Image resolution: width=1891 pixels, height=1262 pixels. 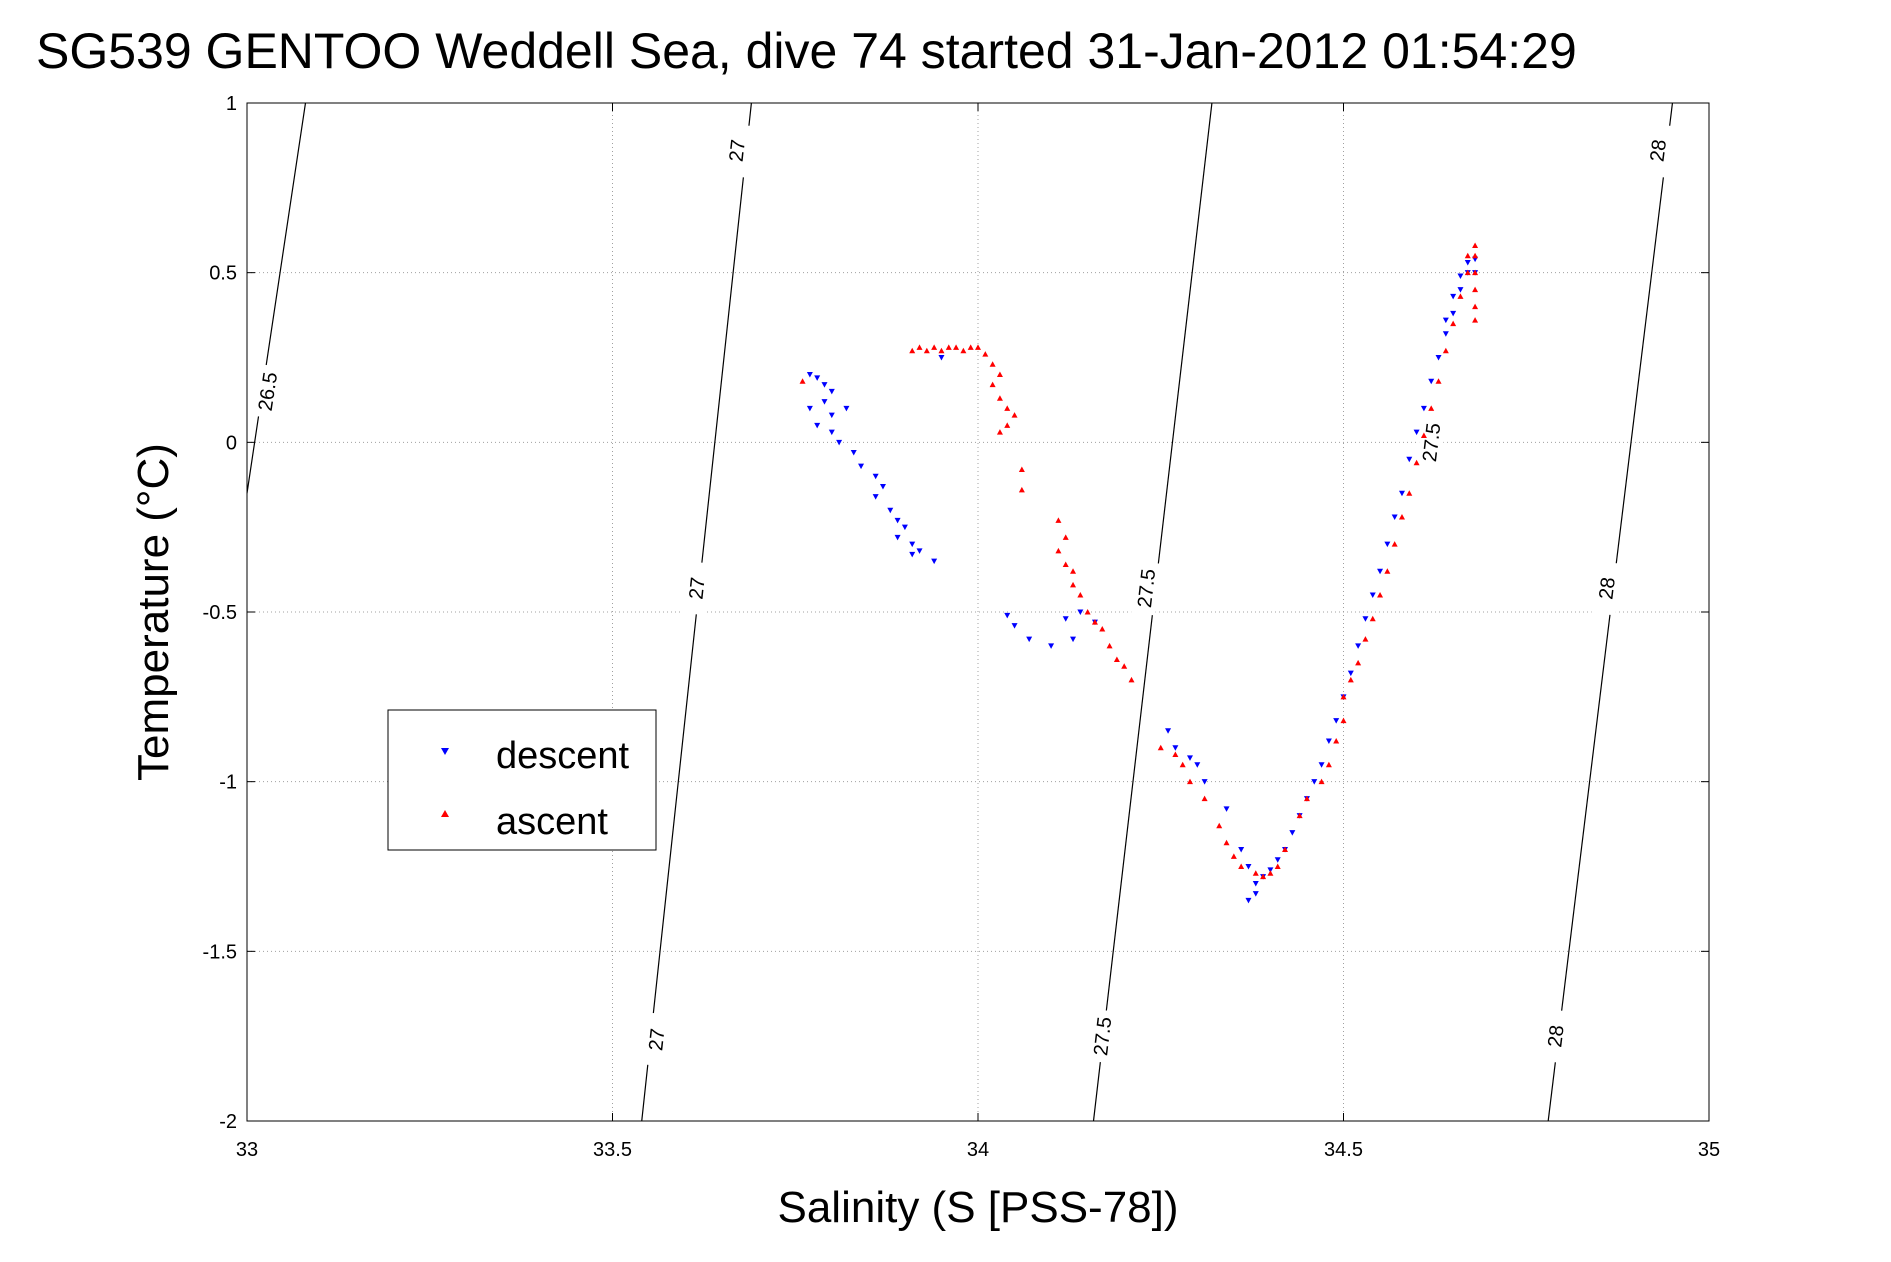 I want to click on x-tick-label: 34, so click(x=978, y=1150).